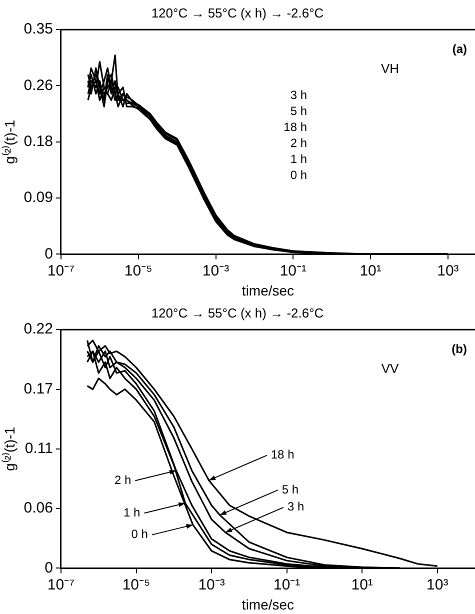 This screenshot has width=475, height=614. Describe the element at coordinates (38, 329) in the screenshot. I see `y-tick-label: 0.22` at that location.